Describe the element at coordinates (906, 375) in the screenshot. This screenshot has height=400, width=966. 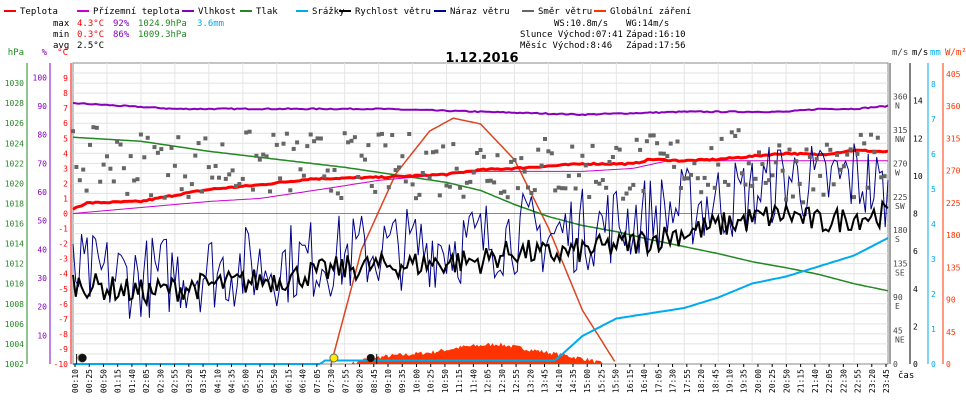
I see `x-axis-label: čas` at that location.